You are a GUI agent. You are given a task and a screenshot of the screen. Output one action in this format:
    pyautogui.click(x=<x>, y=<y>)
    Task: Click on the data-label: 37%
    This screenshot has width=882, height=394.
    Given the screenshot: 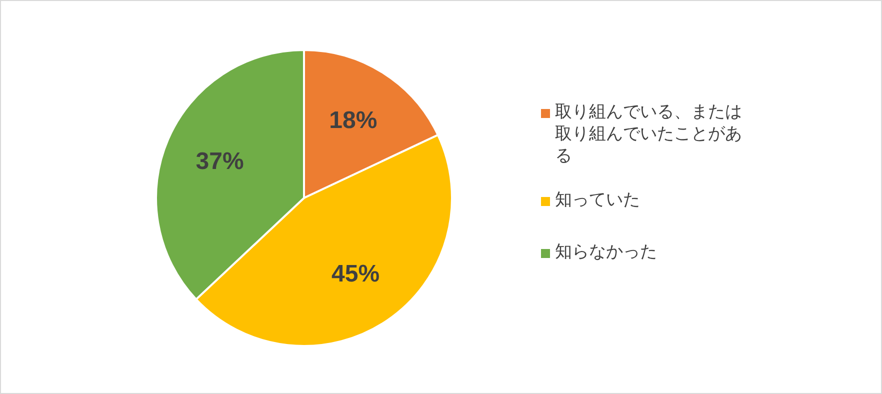 What is the action you would take?
    pyautogui.click(x=220, y=162)
    